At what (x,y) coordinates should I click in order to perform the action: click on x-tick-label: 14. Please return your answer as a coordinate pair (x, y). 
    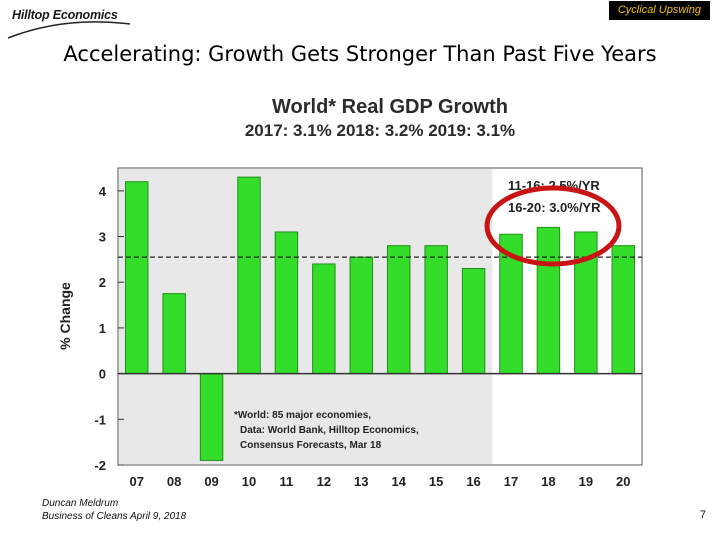
    Looking at the image, I should click on (398, 481).